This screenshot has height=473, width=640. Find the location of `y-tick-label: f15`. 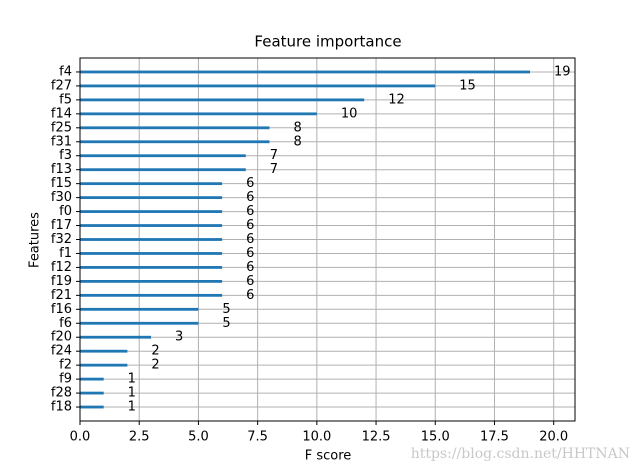

y-tick-label: f15 is located at coordinates (61, 183).